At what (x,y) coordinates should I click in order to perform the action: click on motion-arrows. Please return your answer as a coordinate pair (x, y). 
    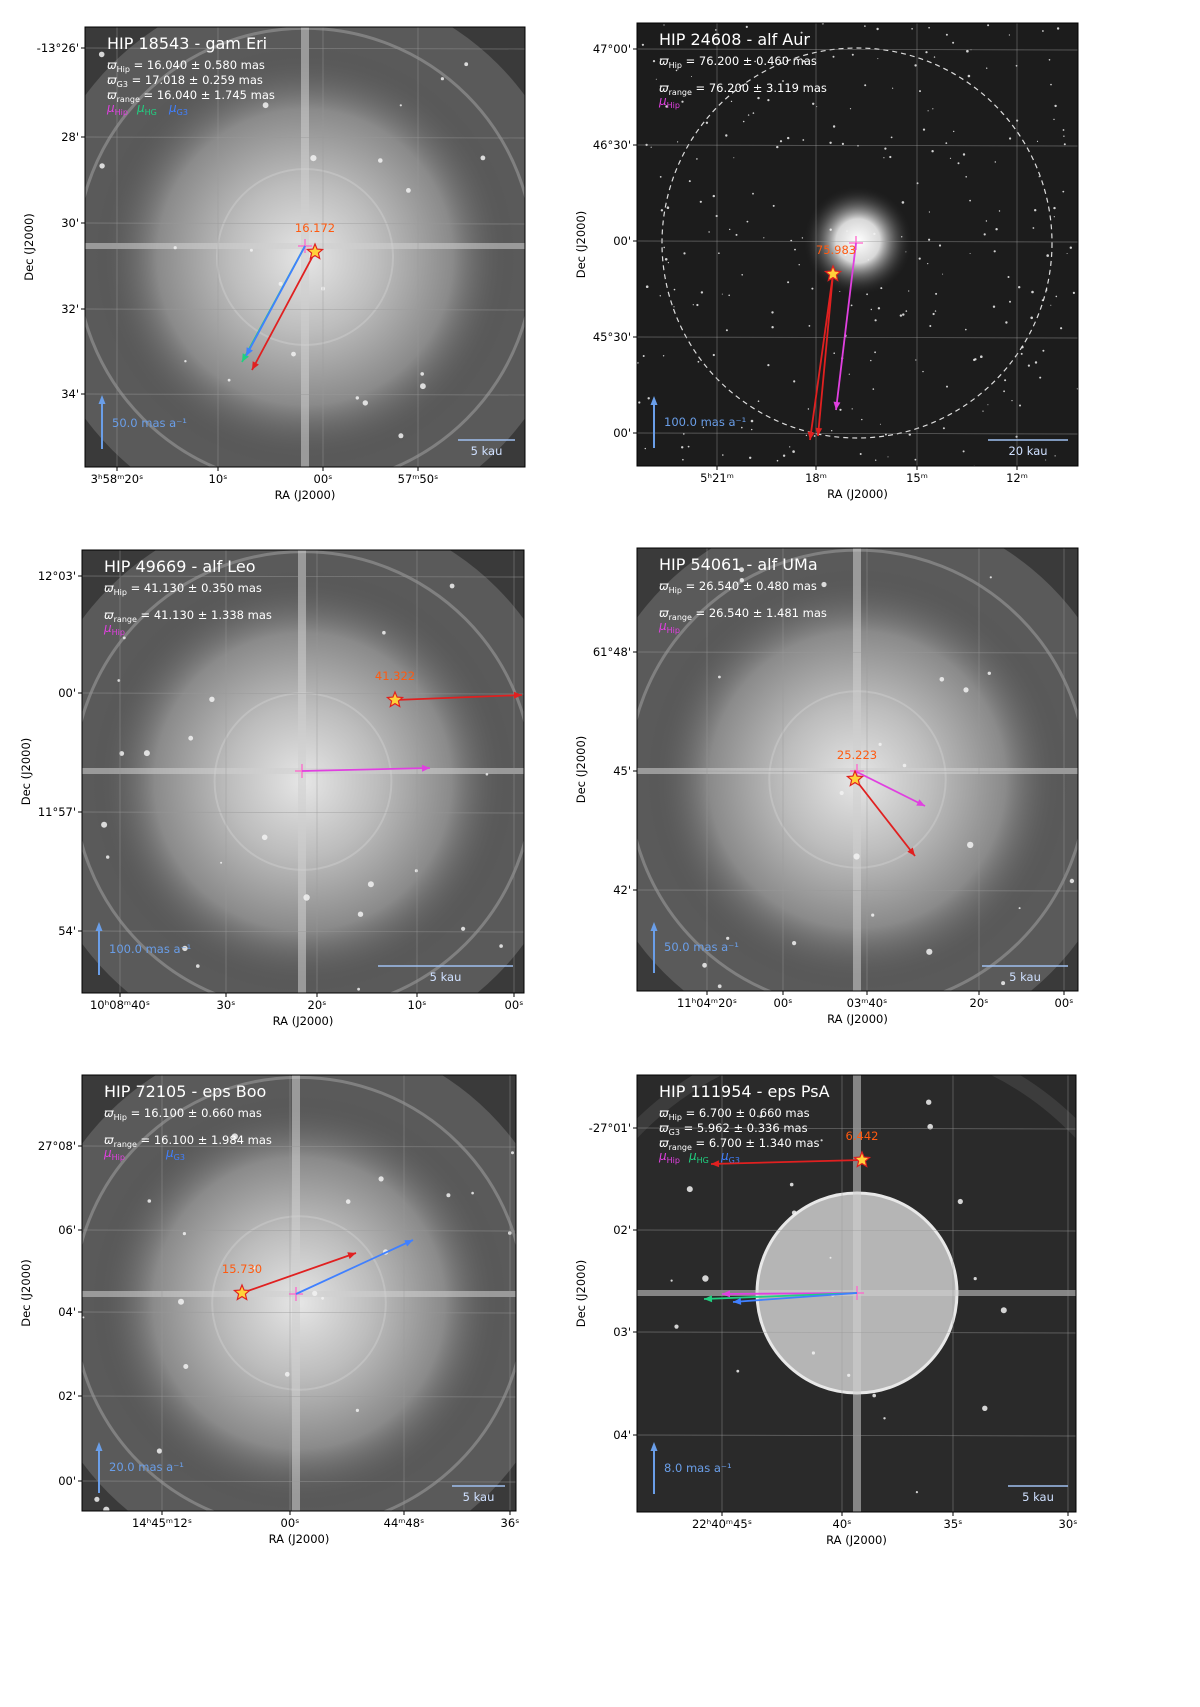
    Looking at the image, I should click on (412, 731).